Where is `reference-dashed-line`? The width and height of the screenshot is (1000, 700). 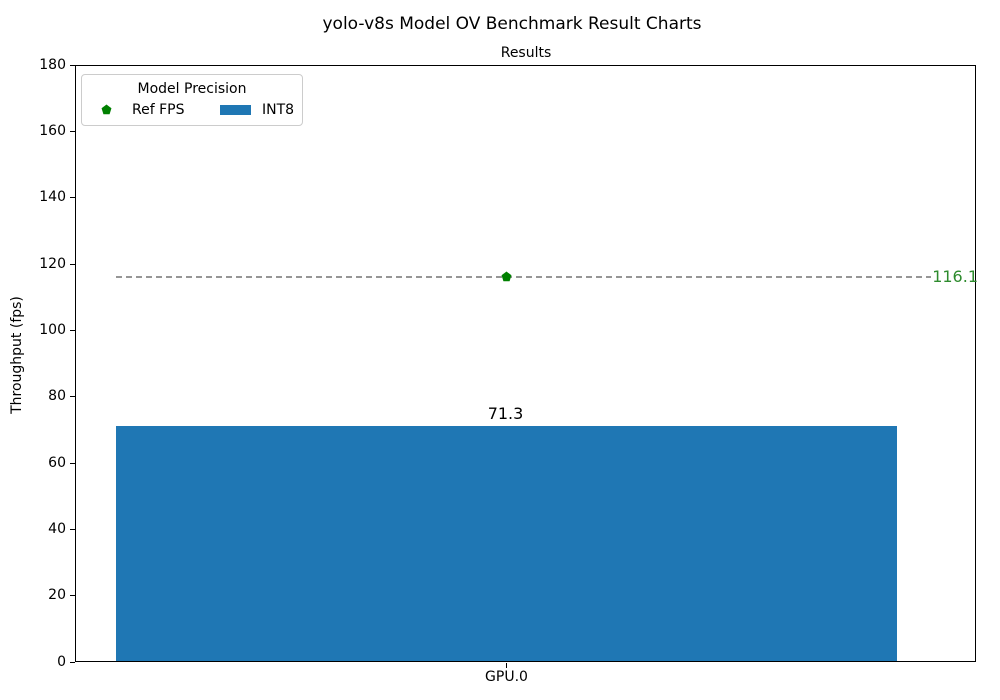
reference-dashed-line is located at coordinates (523, 277).